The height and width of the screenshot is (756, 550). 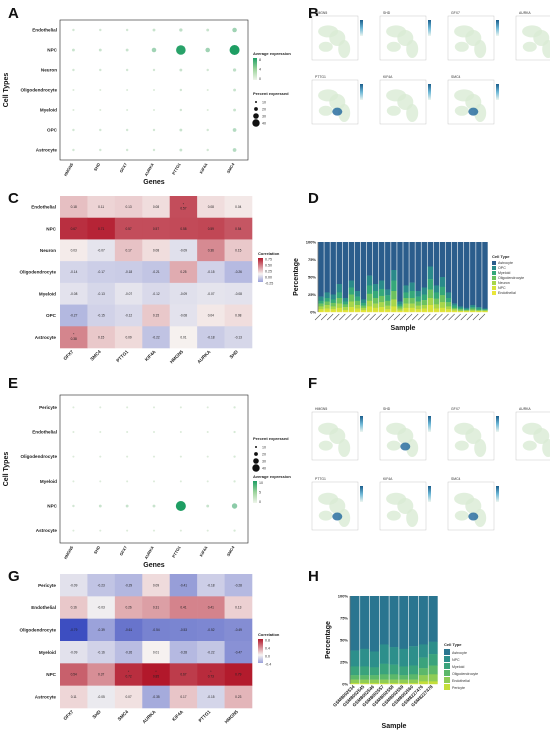 I want to click on c-legend-tick: 0.00, so click(x=268, y=278).